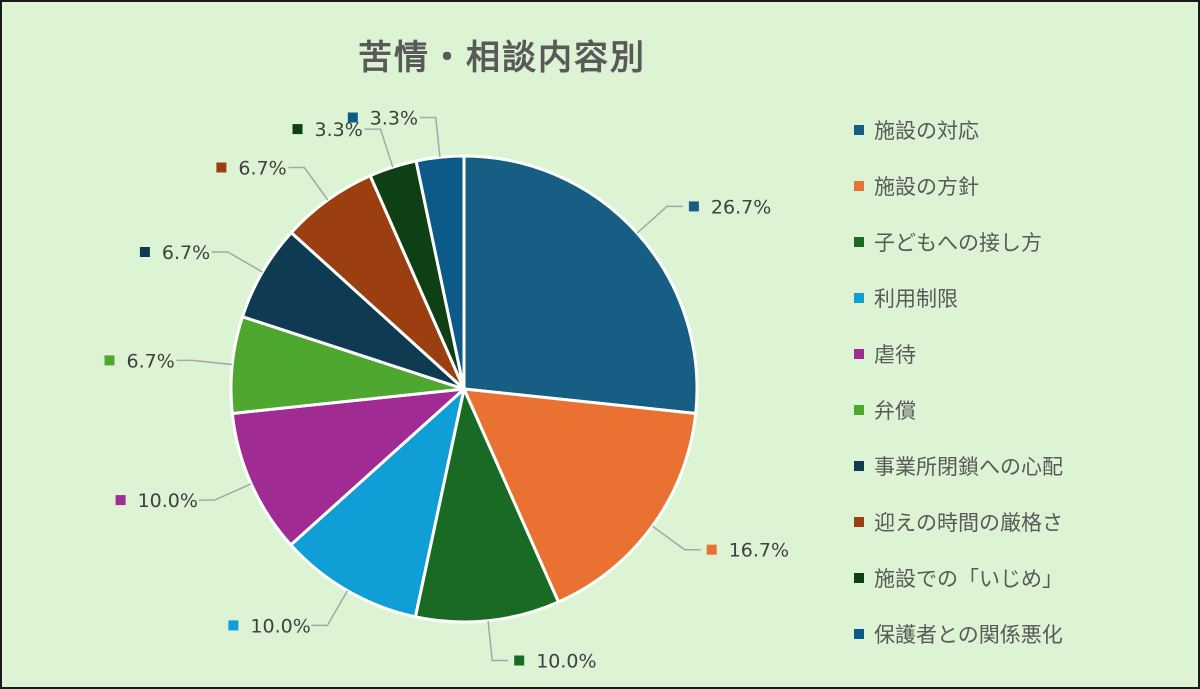 The width and height of the screenshot is (1200, 689). What do you see at coordinates (895, 355) in the screenshot?
I see `legend-label: 虐待` at bounding box center [895, 355].